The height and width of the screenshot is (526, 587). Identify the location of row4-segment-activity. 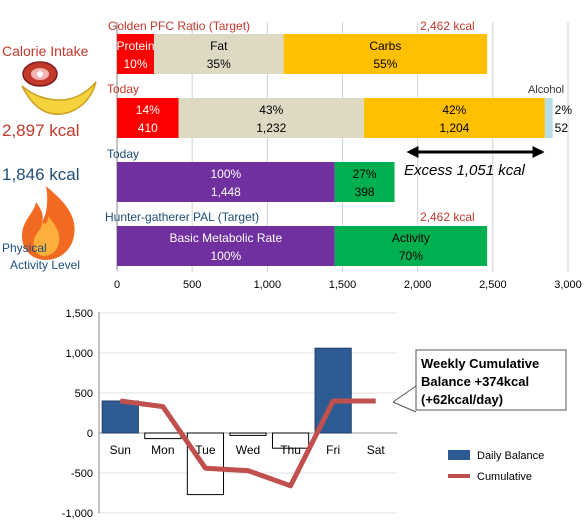
(411, 246).